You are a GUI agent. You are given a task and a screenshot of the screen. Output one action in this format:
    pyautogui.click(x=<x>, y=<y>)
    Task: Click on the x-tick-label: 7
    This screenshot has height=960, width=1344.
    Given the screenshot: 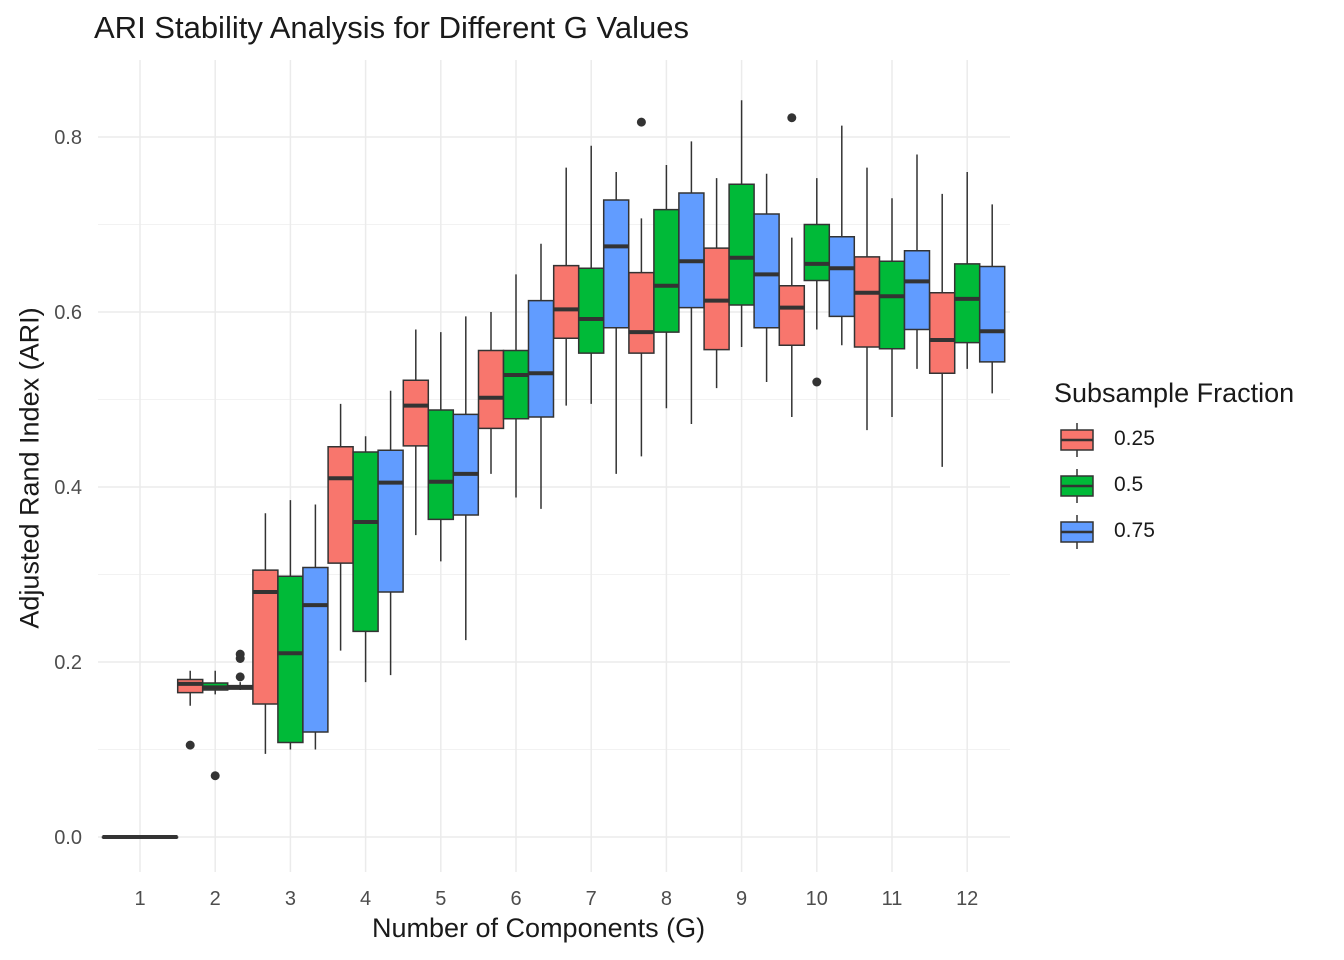 What is the action you would take?
    pyautogui.click(x=591, y=899)
    